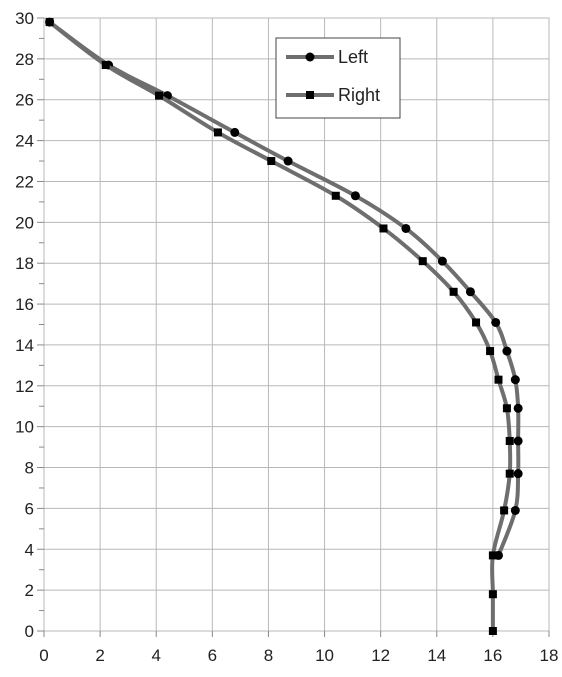 The image size is (562, 677). What do you see at coordinates (24, 100) in the screenshot?
I see `y-tick-label: 26` at bounding box center [24, 100].